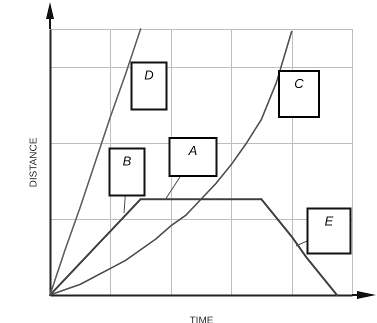 The image size is (377, 323). I want to click on annotation: E, so click(329, 221).